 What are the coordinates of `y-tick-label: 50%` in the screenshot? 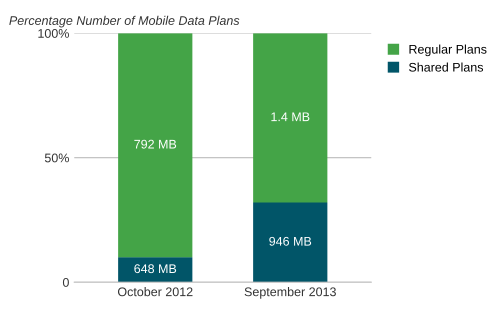 It's located at (56, 158).